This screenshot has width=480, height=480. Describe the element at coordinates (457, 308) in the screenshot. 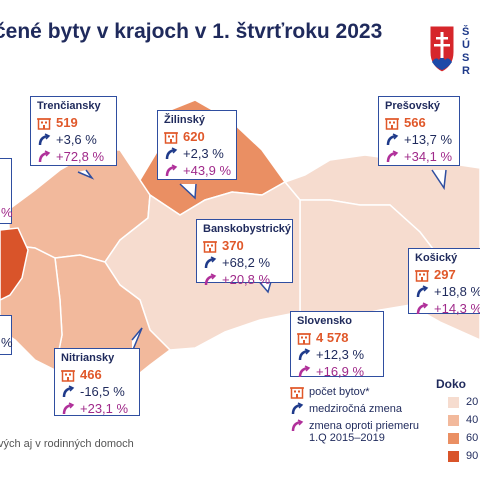

I see `avg-change: +14,3 %` at that location.